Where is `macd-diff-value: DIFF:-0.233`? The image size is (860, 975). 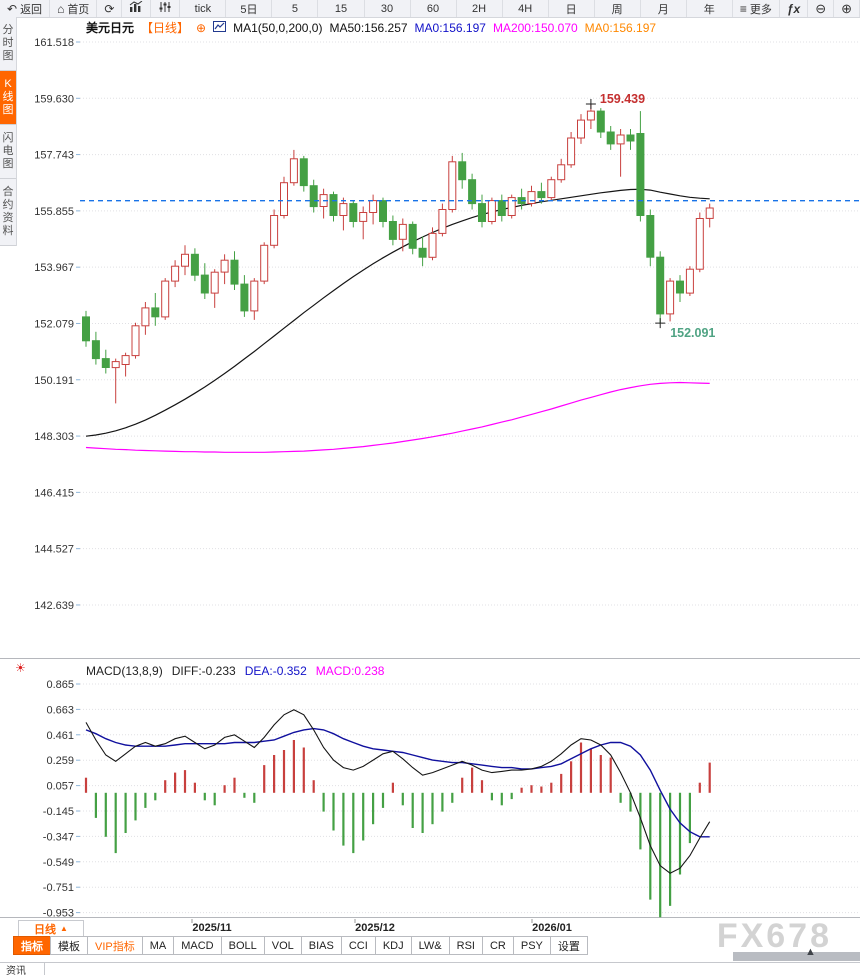 macd-diff-value: DIFF:-0.233 is located at coordinates (203, 671).